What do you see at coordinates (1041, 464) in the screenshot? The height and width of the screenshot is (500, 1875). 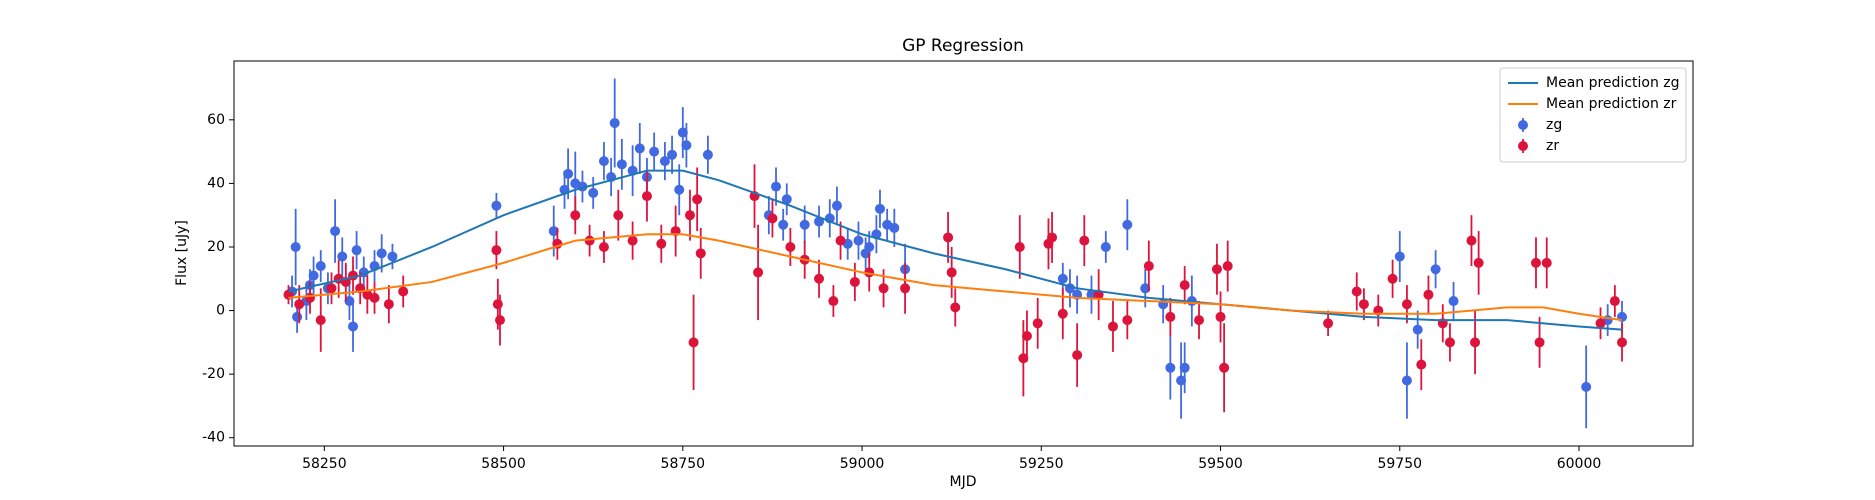 I see `x-tick-label: 59250` at bounding box center [1041, 464].